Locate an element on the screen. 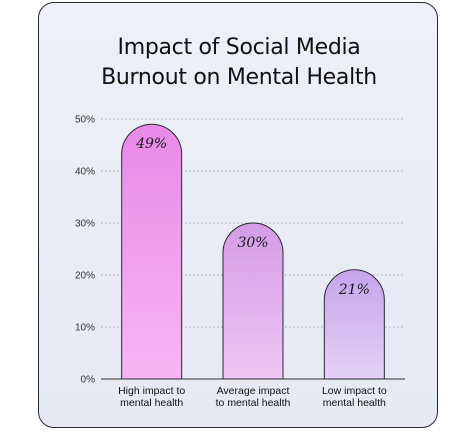 This screenshot has height=432, width=474. y-tick-label: 50% is located at coordinates (85, 120).